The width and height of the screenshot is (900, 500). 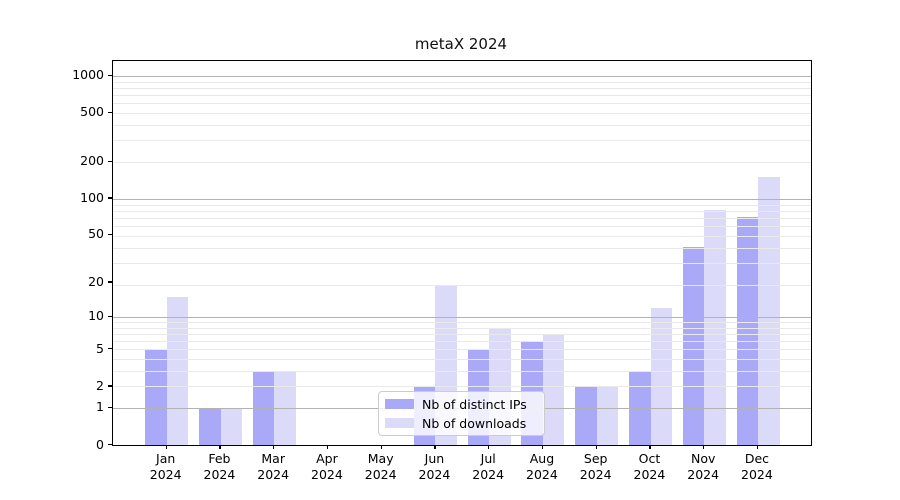 I want to click on bar-ips-mar, so click(x=263, y=407).